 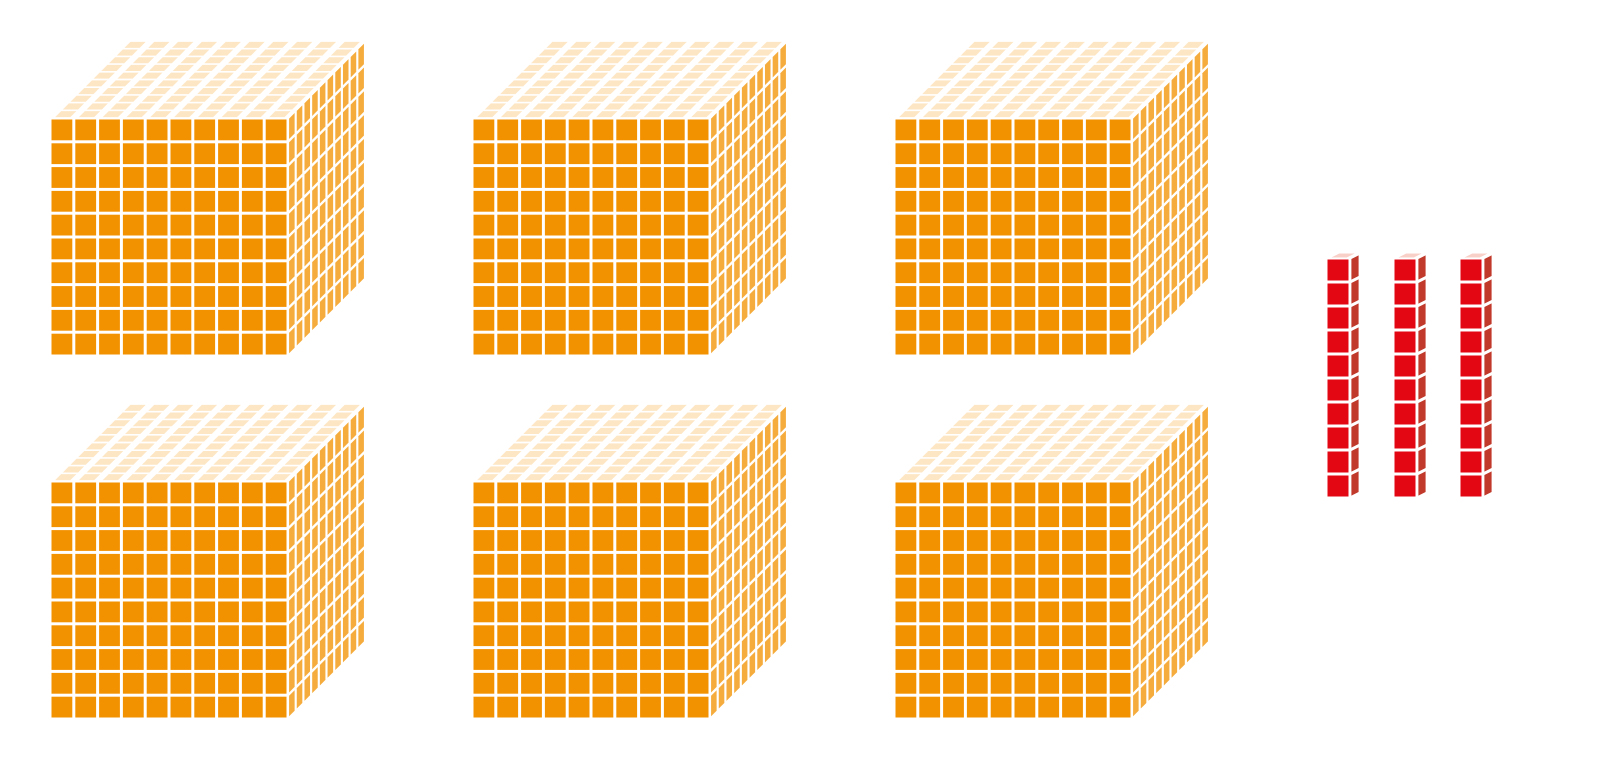 I want to click on ten-rod, so click(x=1476, y=375).